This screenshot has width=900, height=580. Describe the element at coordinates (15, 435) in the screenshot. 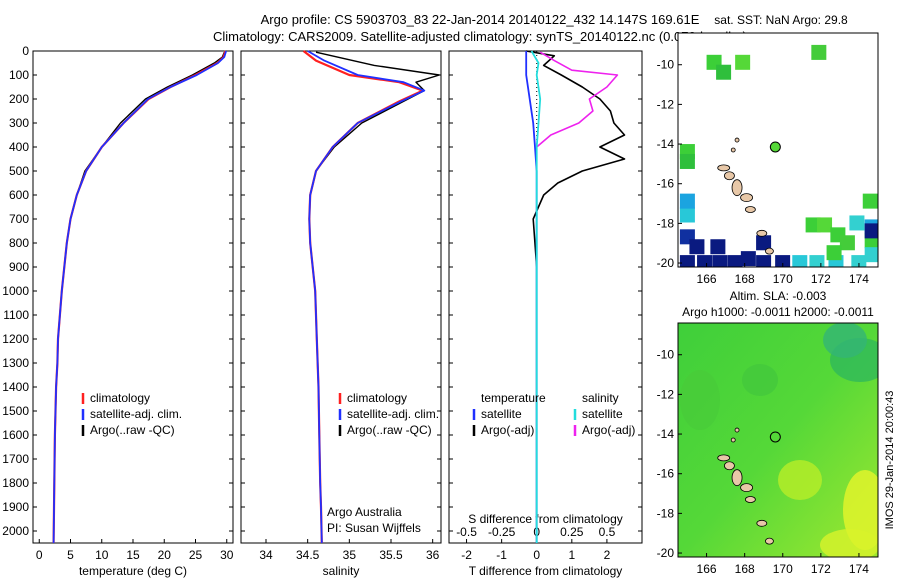

I see `depth-tick-label: 1600` at that location.